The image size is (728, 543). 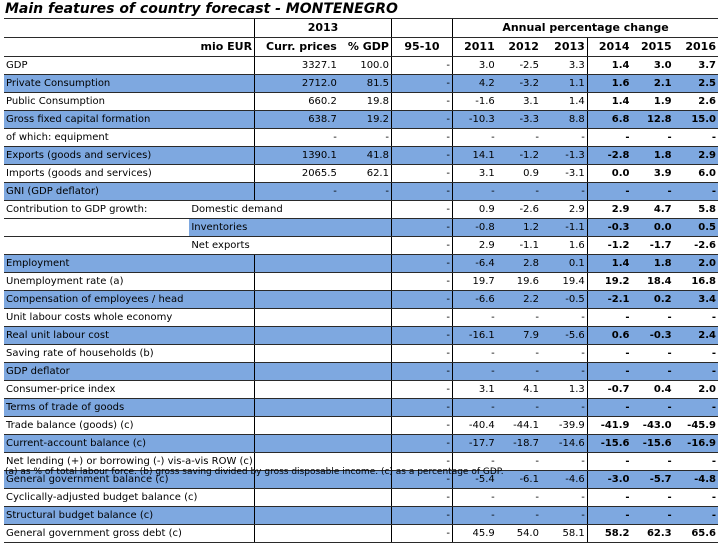 I want to click on table-row: GDP 3327.1 100.0-3.0 -2.5 3.3 1.4 3.0 3.7, so click(x=361, y=65).